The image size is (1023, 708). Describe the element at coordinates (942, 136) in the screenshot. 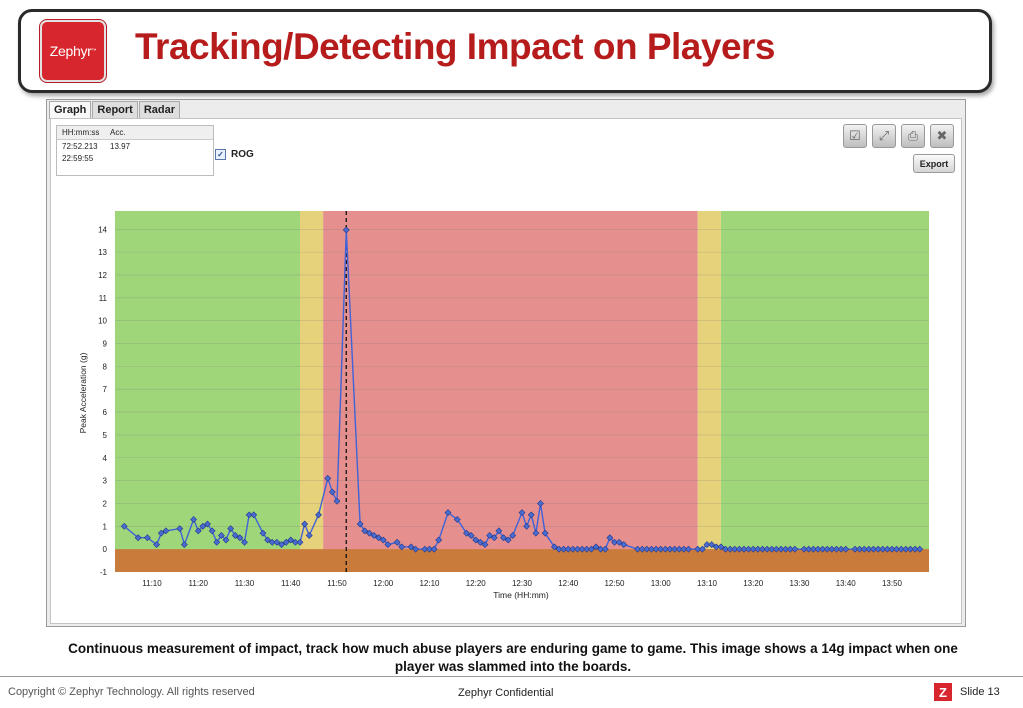

I see `close-icon: ✖` at that location.